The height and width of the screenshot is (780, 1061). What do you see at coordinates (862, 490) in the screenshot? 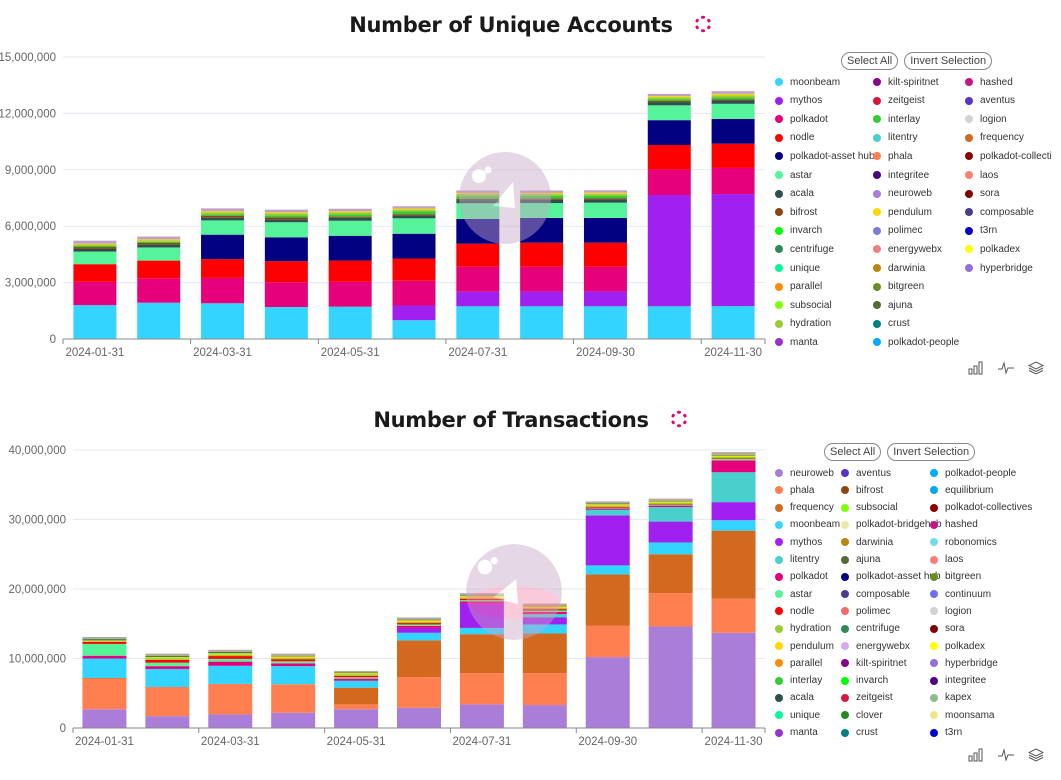
I see `legend-item: bifrost` at bounding box center [862, 490].